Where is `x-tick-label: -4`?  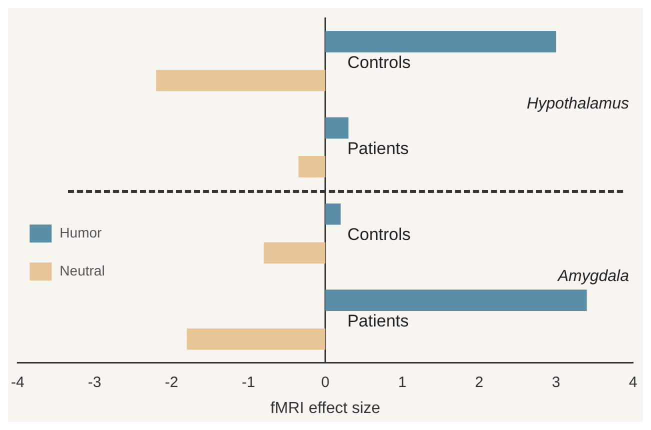 x-tick-label: -4 is located at coordinates (17, 382).